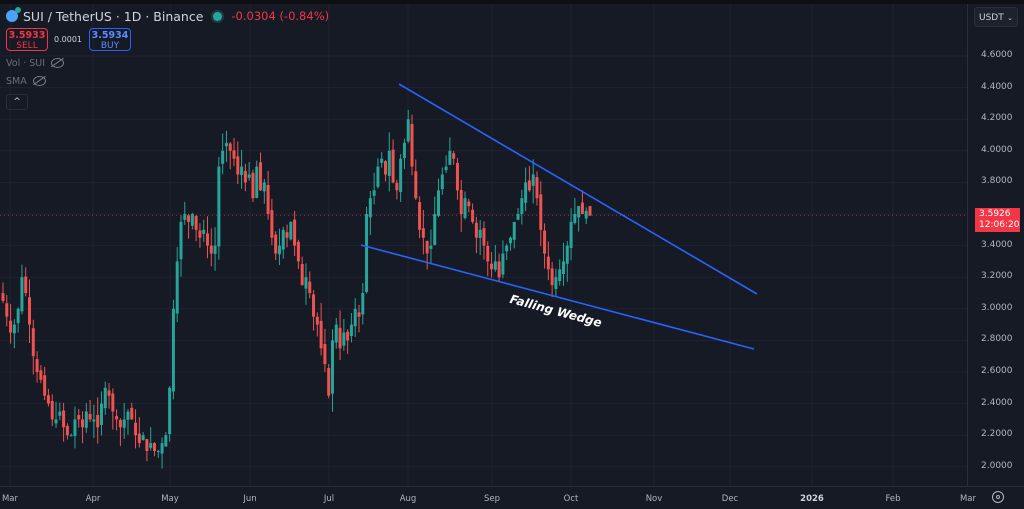 The width and height of the screenshot is (1024, 509). Describe the element at coordinates (730, 499) in the screenshot. I see `time-tick: Dec` at that location.